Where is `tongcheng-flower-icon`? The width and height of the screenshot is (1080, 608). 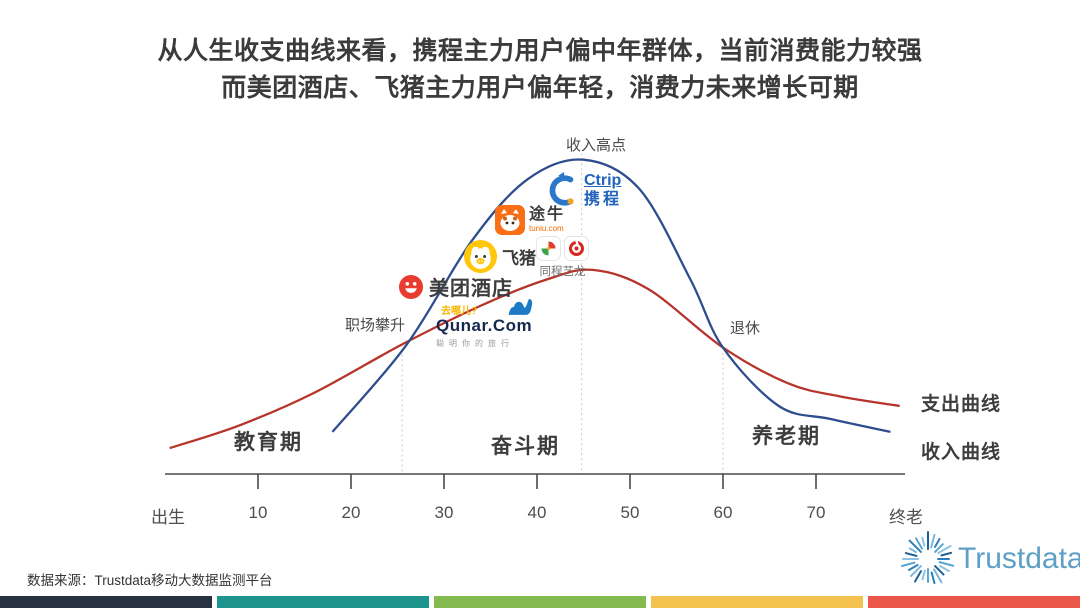
tongcheng-flower-icon is located at coordinates (548, 248).